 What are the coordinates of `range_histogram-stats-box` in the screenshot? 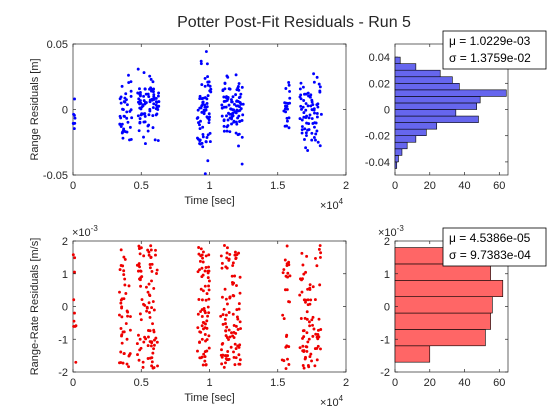 It's located at (494, 50).